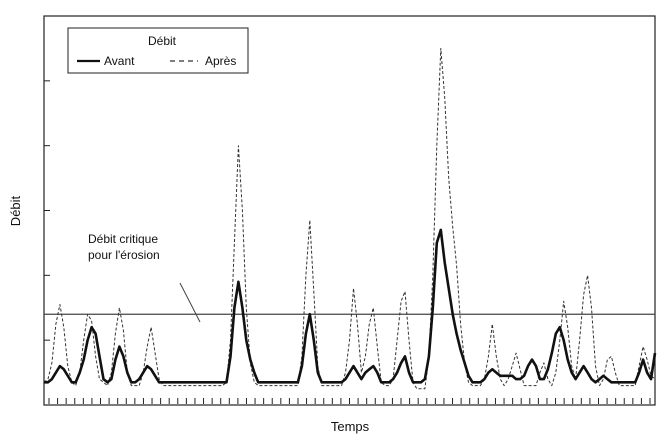 The image size is (657, 436). Describe the element at coordinates (15, 210) in the screenshot. I see `y-axis-label: Débit` at that location.